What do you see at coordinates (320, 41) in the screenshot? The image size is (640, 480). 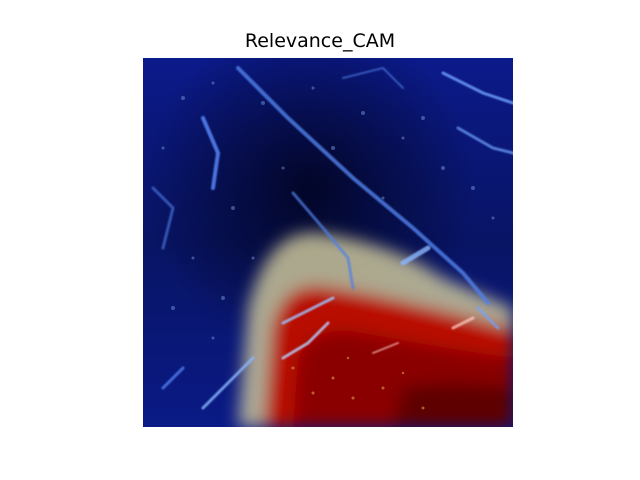 I see `figure-title: Relevance_CAM` at bounding box center [320, 41].